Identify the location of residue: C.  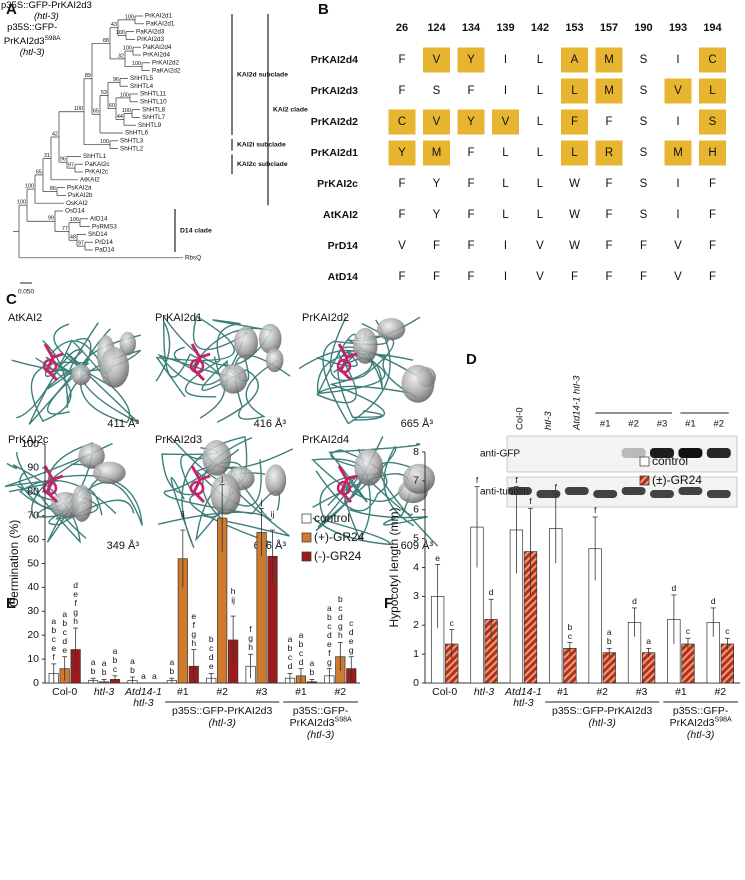
(712, 60).